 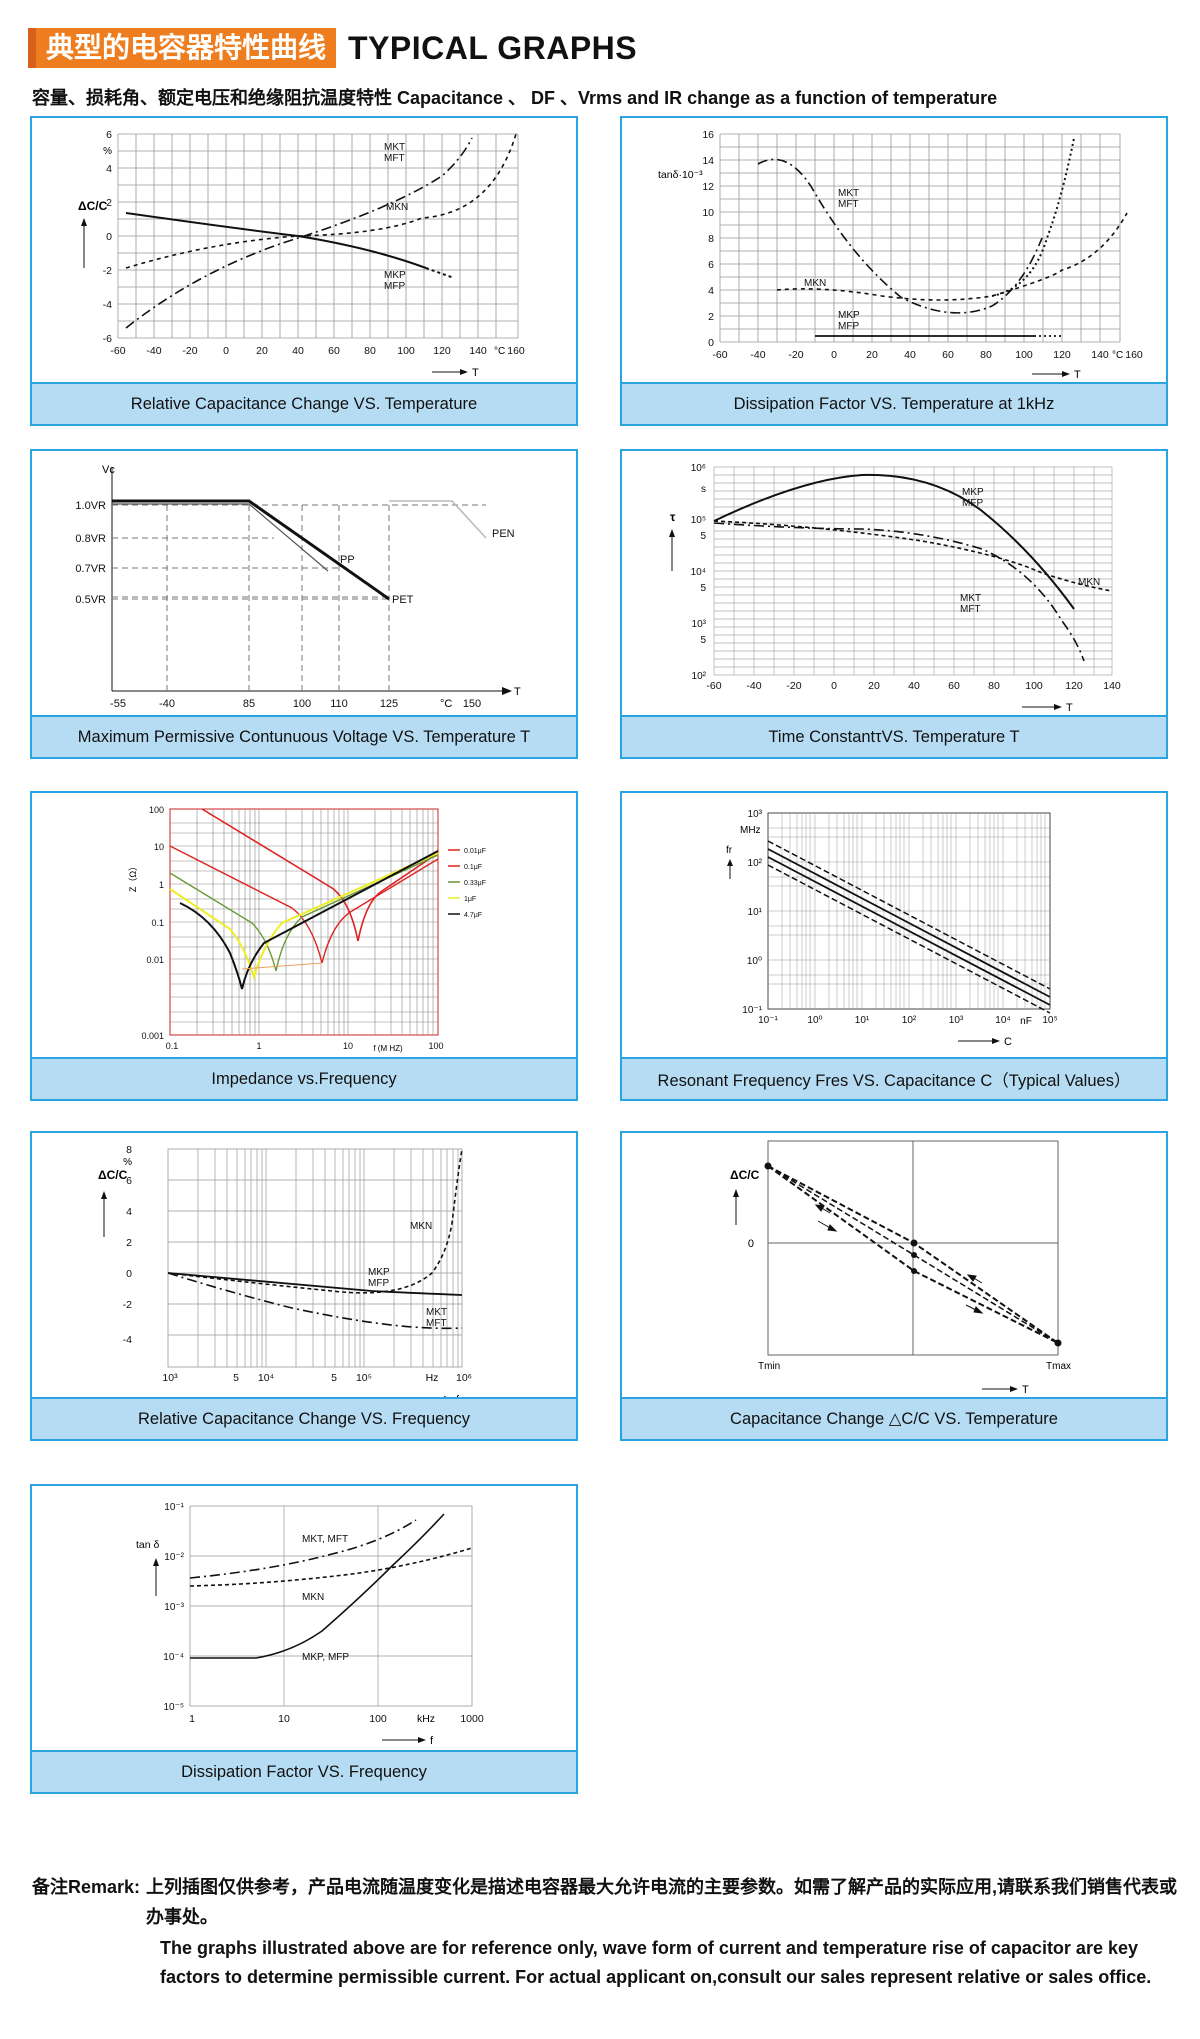 I want to click on y-tick: 100, so click(x=156, y=810).